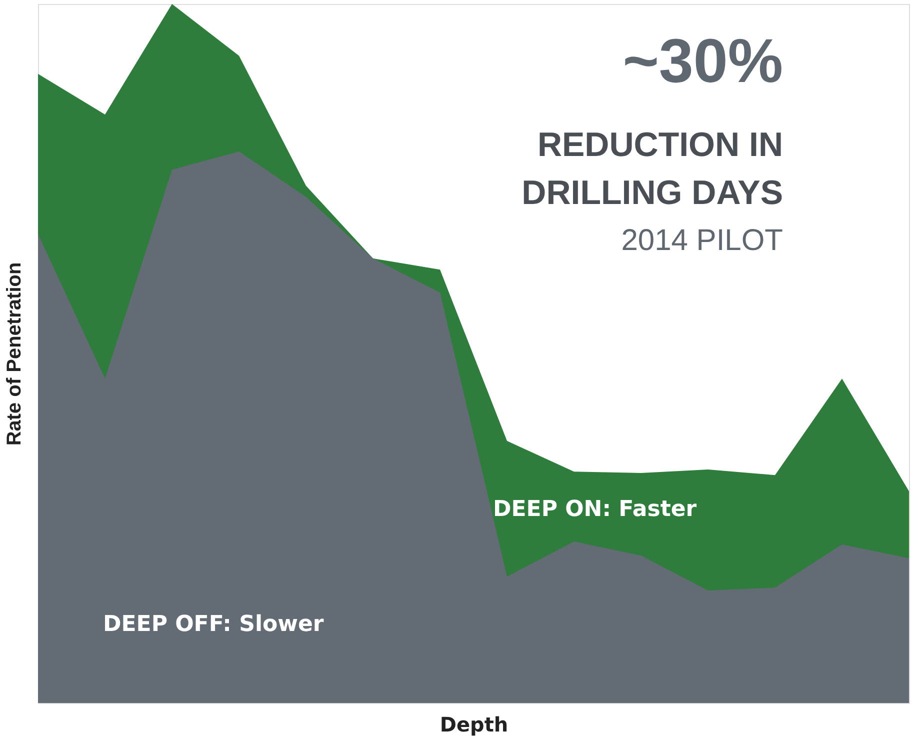 This screenshot has width=913, height=739. What do you see at coordinates (660, 145) in the screenshot?
I see `annotation: REDUCTION IN` at bounding box center [660, 145].